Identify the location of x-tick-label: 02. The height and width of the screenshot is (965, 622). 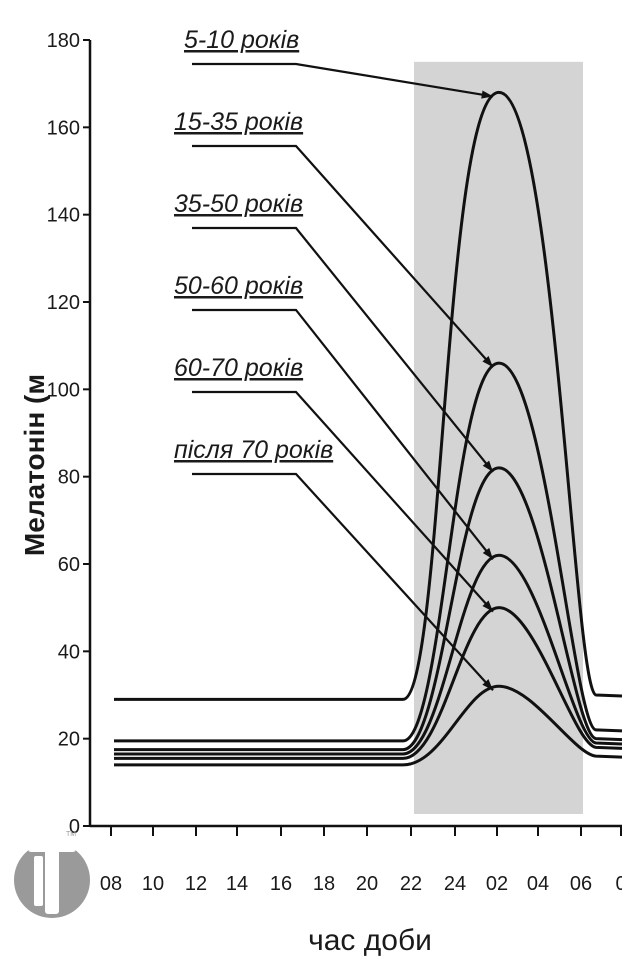
(497, 884).